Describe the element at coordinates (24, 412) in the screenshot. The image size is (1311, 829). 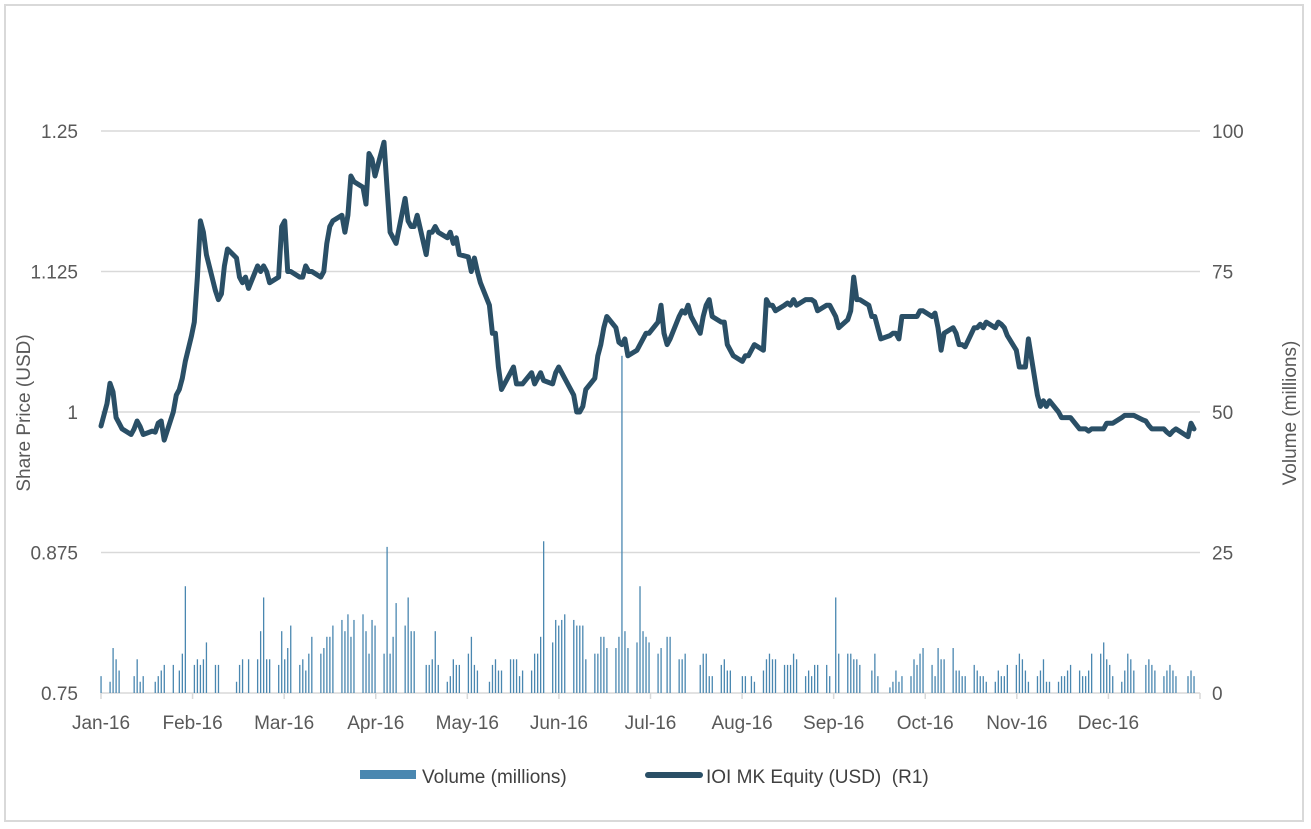
I see `left-axis-title: Share Price (USD)` at that location.